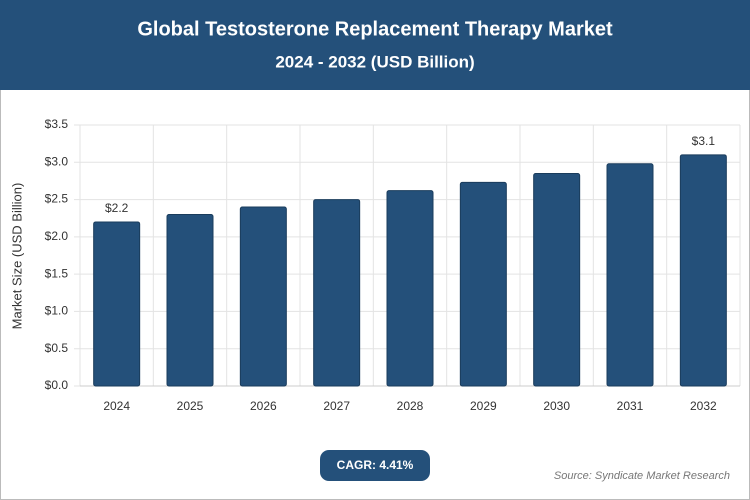  I want to click on x-tick-label: 2030, so click(556, 406).